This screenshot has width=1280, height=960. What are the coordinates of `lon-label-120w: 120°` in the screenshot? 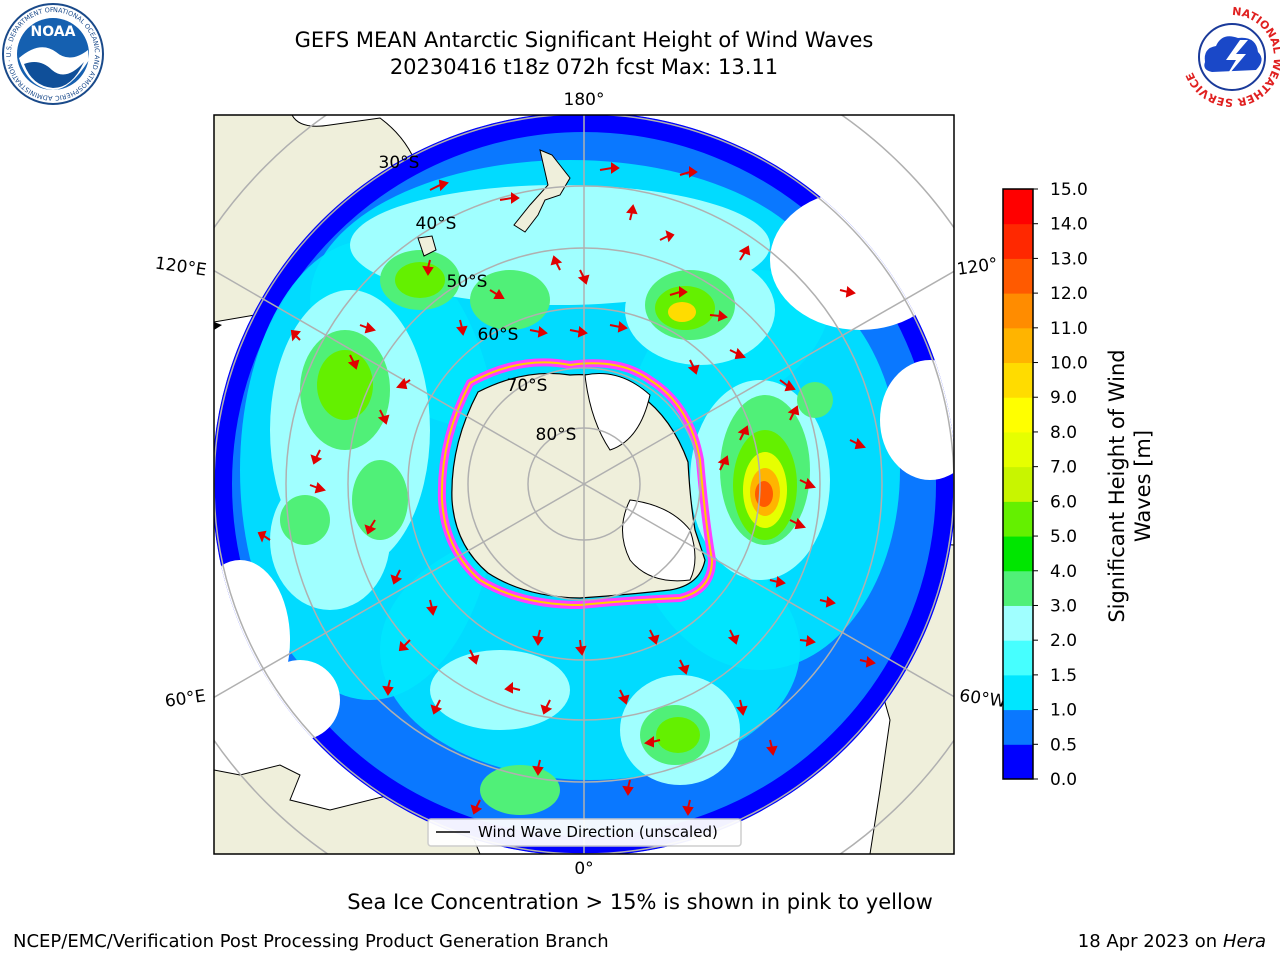 It's located at (977, 267).